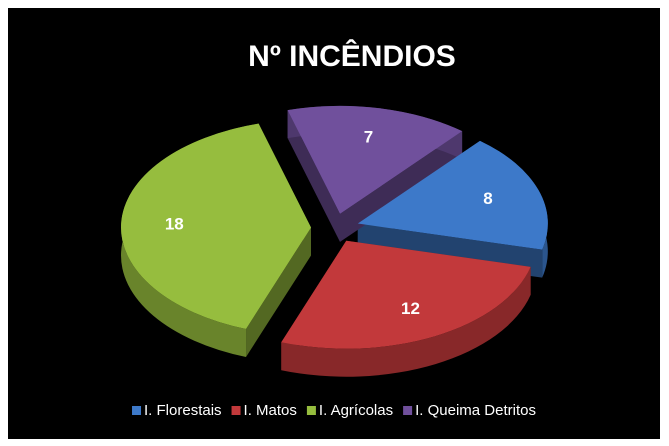 Image resolution: width=669 pixels, height=446 pixels. What do you see at coordinates (356, 410) in the screenshot?
I see `legend-label: I. Agrícolas` at bounding box center [356, 410].